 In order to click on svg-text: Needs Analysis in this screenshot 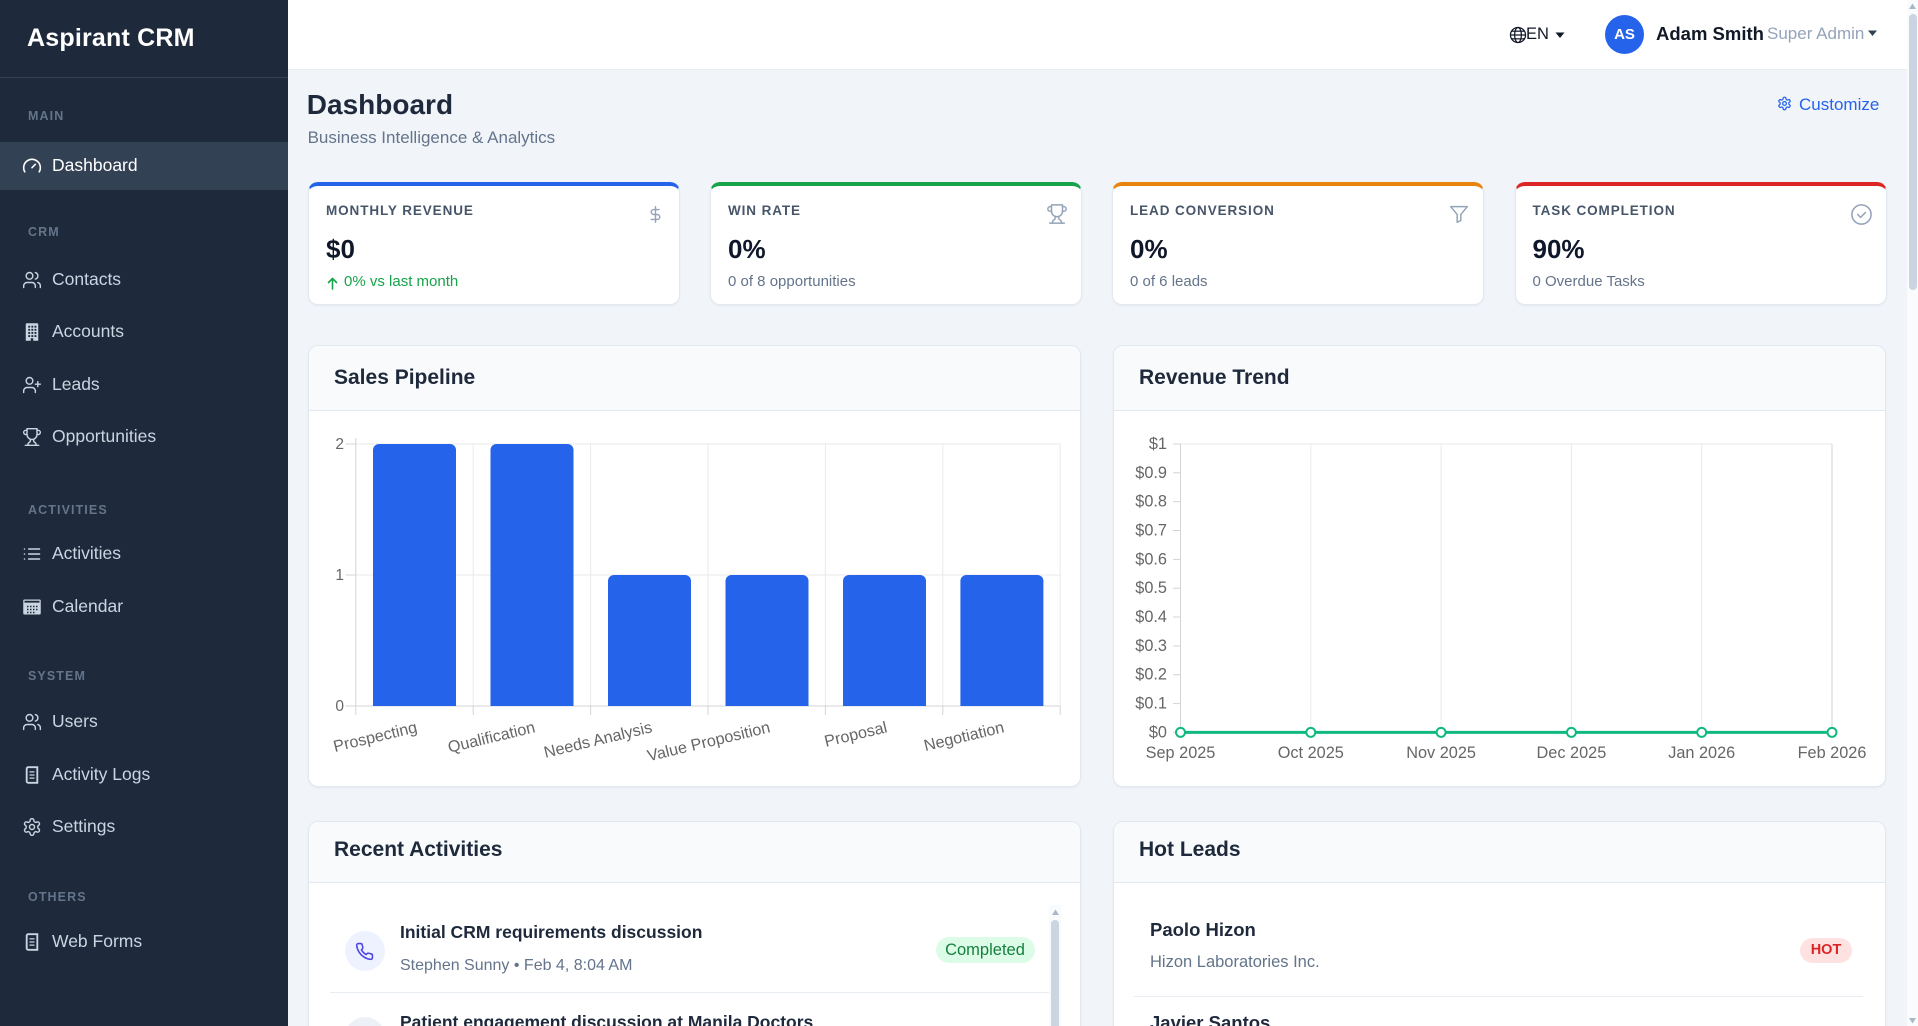, I will do `click(598, 739)`.